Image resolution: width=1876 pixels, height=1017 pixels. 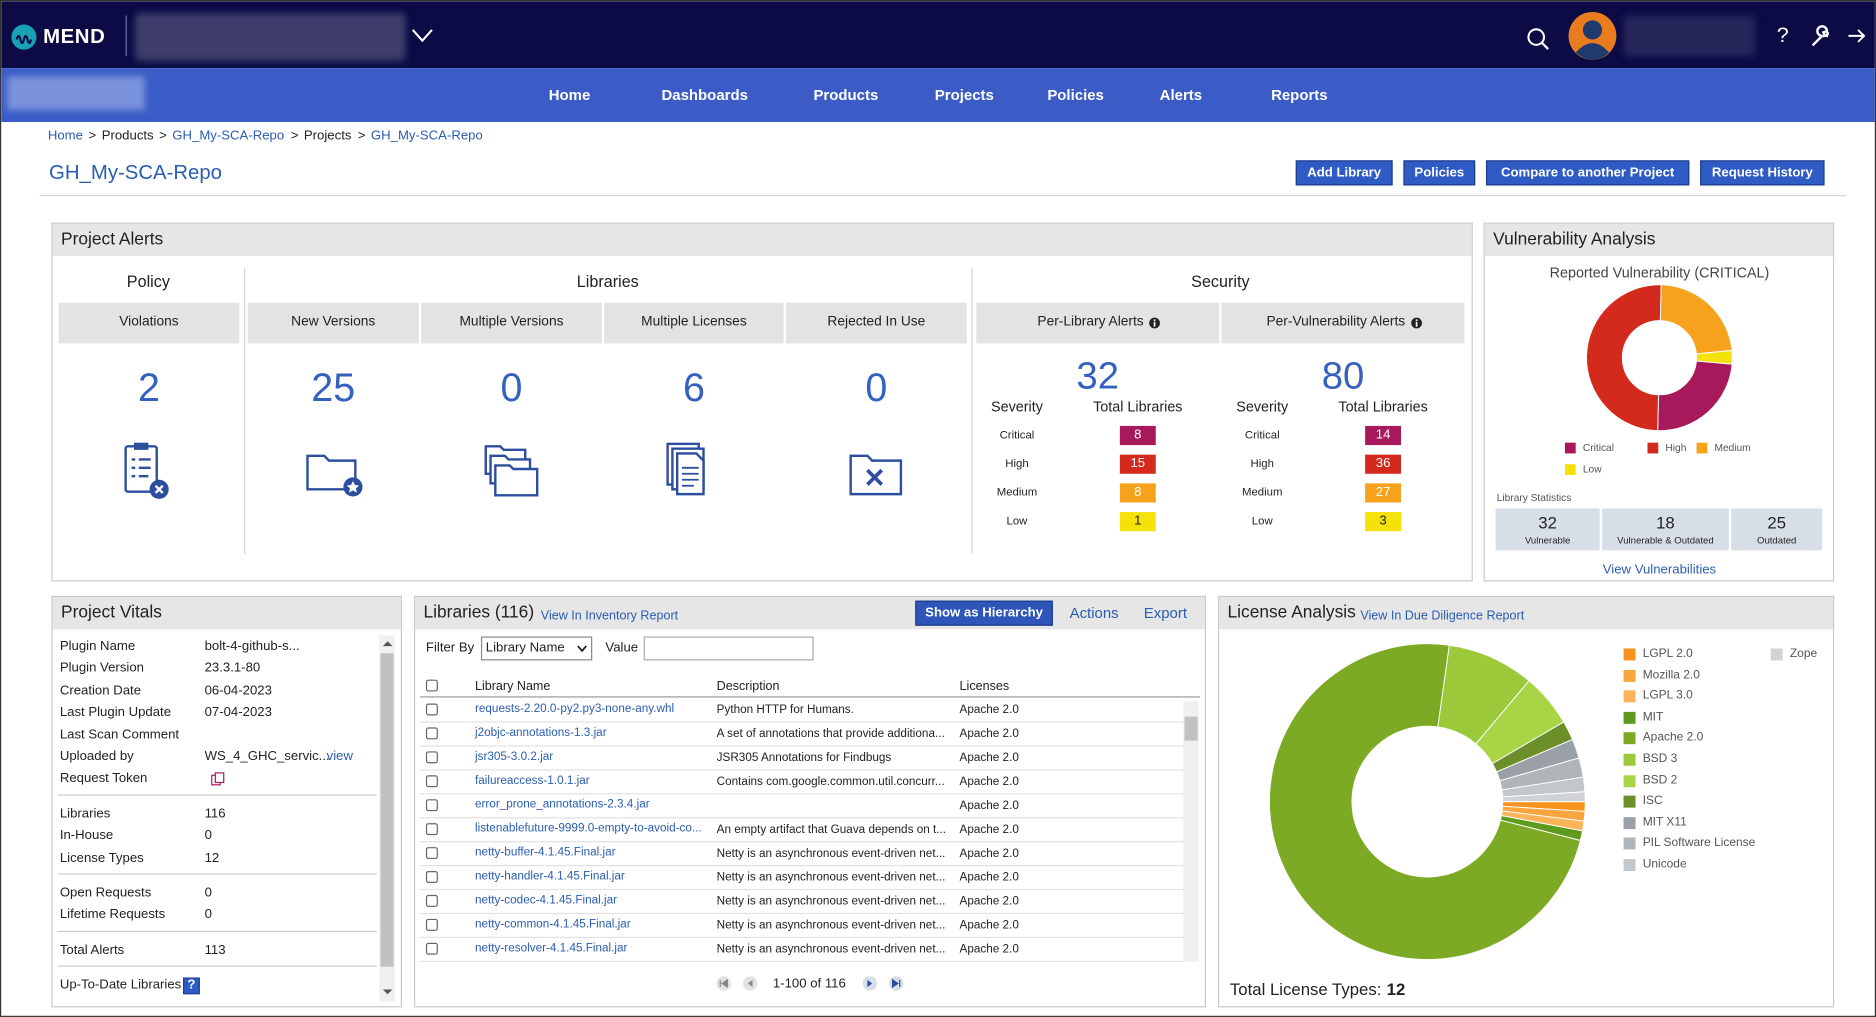 What do you see at coordinates (536, 648) in the screenshot?
I see `filter-select` at bounding box center [536, 648].